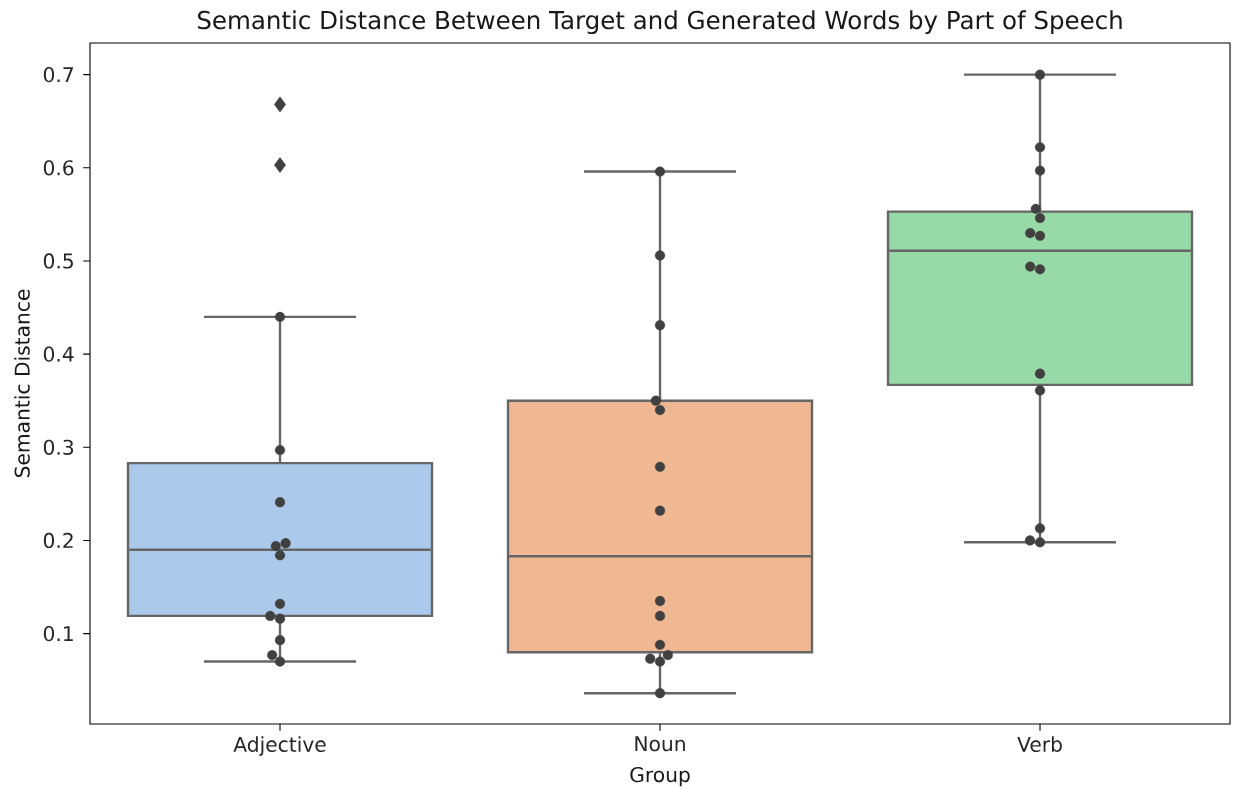 The height and width of the screenshot is (789, 1236). What do you see at coordinates (660, 744) in the screenshot?
I see `x-tick-label: Noun` at bounding box center [660, 744].